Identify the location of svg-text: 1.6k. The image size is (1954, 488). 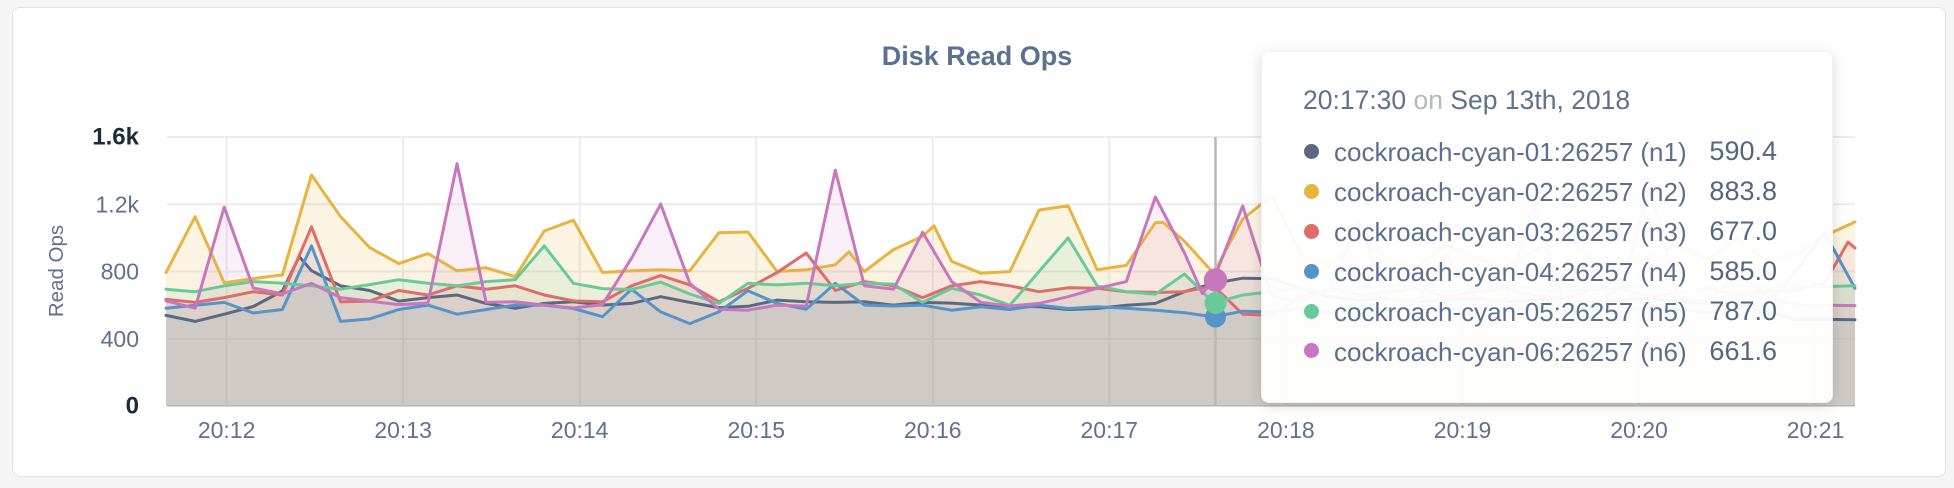
(115, 137).